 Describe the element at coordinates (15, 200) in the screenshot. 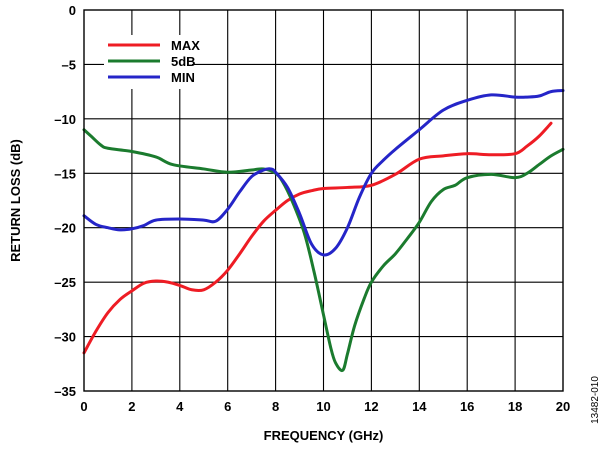

I see `y-axis-label: RETURN LOSS (dB)` at that location.